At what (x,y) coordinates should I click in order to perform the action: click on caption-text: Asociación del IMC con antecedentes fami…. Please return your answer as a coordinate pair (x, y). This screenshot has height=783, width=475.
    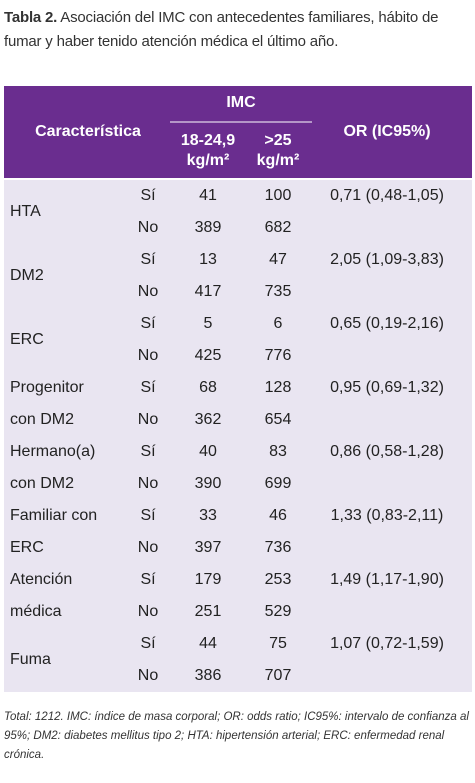
    Looking at the image, I should click on (221, 29).